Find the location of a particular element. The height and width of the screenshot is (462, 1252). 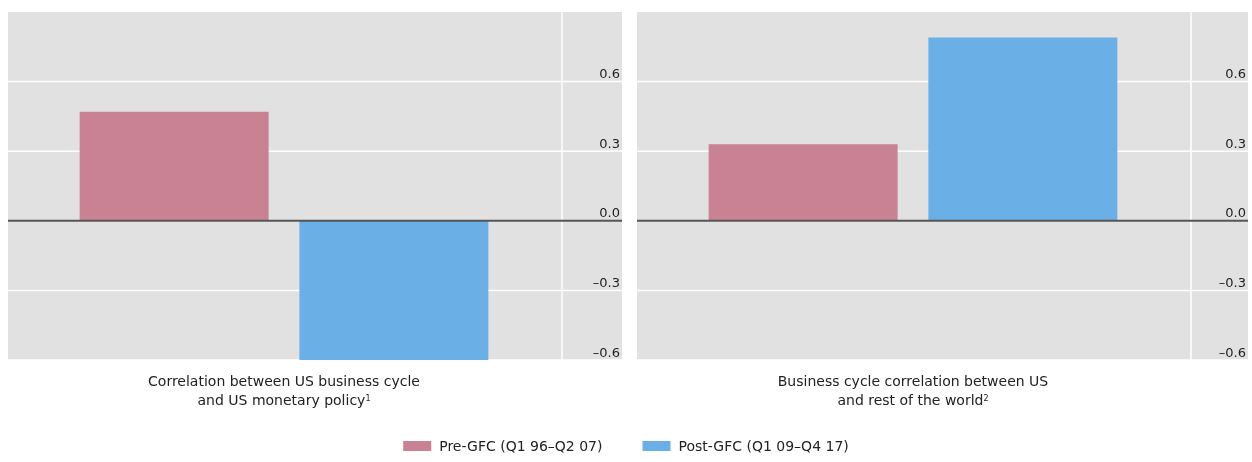

text: Correlation between US business cycle and US monetary policy$^{1}$ is located at coordinates (284, 390).